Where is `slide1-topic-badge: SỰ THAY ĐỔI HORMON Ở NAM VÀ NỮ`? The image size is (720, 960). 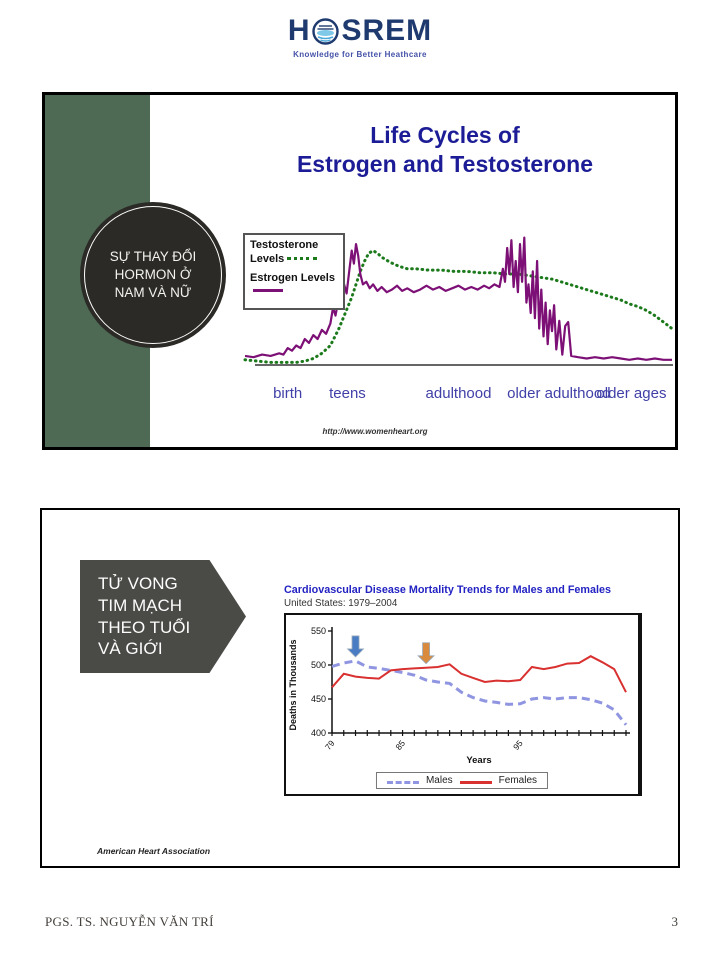
slide1-topic-badge: SỰ THAY ĐỔI HORMON Ở NAM VÀ NỮ is located at coordinates (153, 275).